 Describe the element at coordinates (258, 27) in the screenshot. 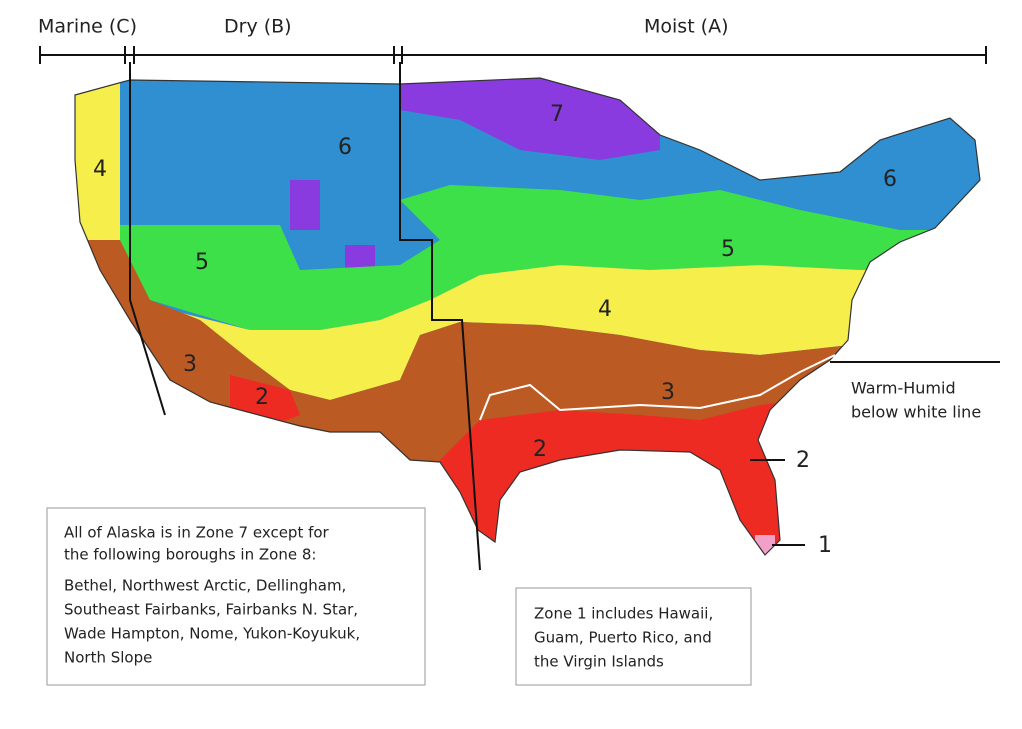

I see `regime-label: Dry (B)` at that location.